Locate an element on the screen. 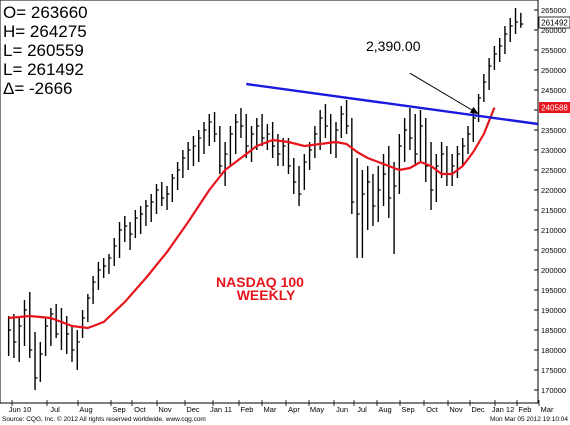 This screenshot has width=570, height=425. y-tick-label: 215000 is located at coordinates (553, 210).